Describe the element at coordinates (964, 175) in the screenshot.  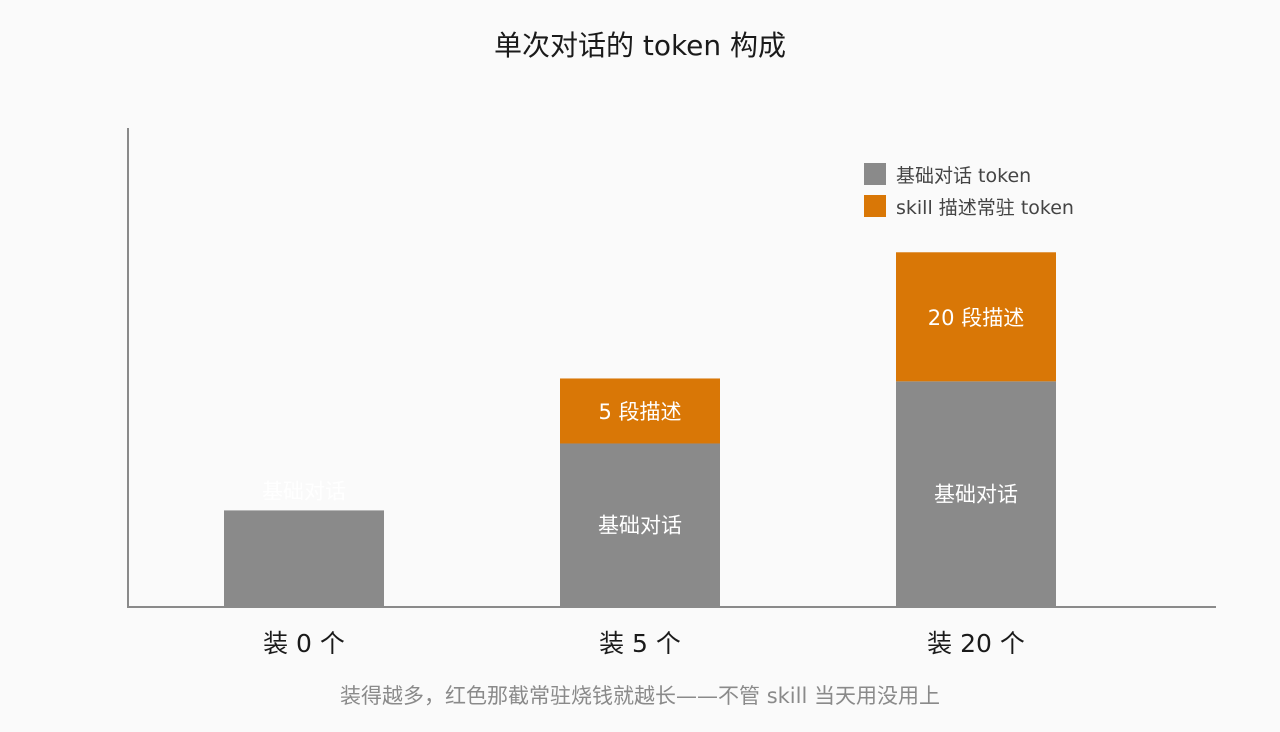
I see `legend-label-base: 基础对话 token` at that location.